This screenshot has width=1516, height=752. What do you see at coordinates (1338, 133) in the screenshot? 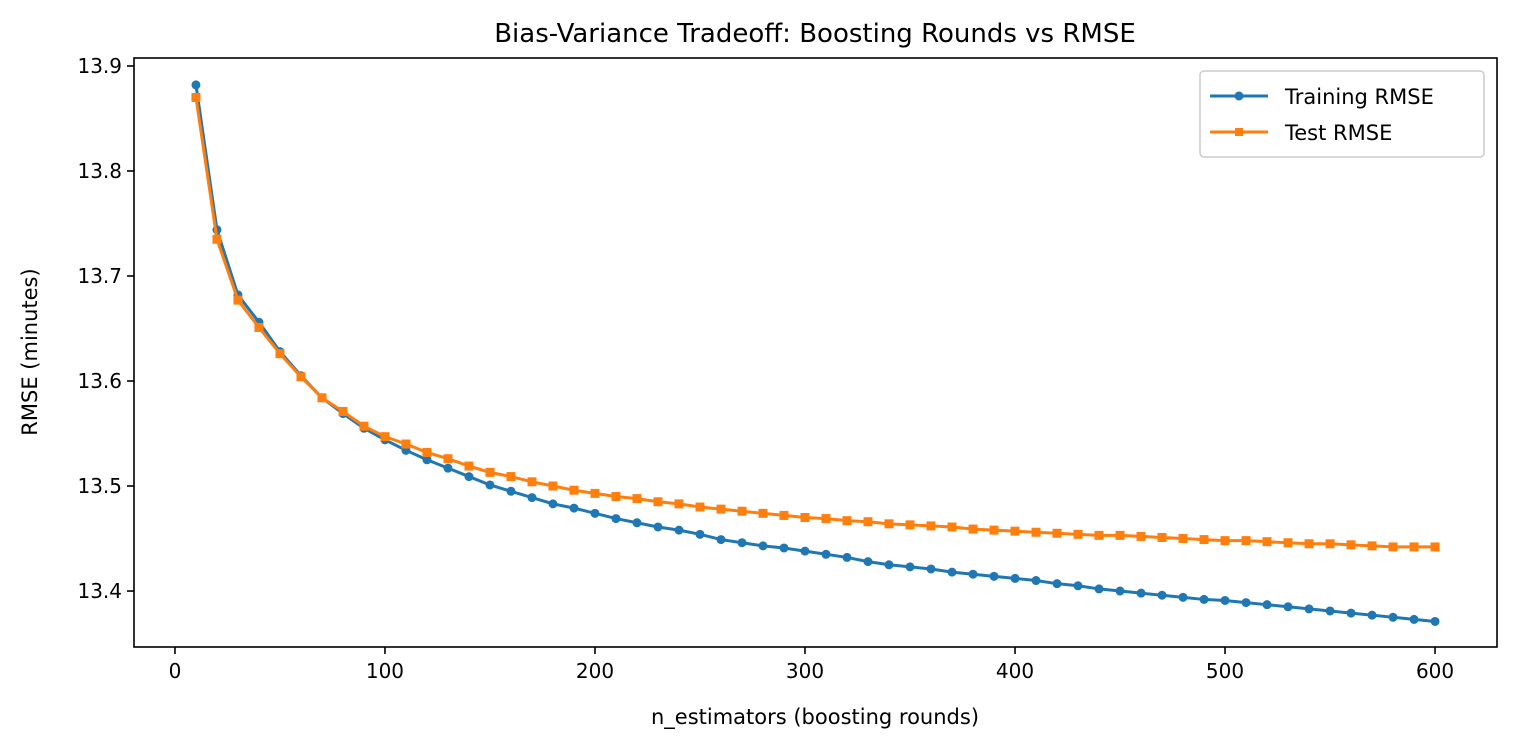
I see `legend-label-test: Test RMSE` at bounding box center [1338, 133].